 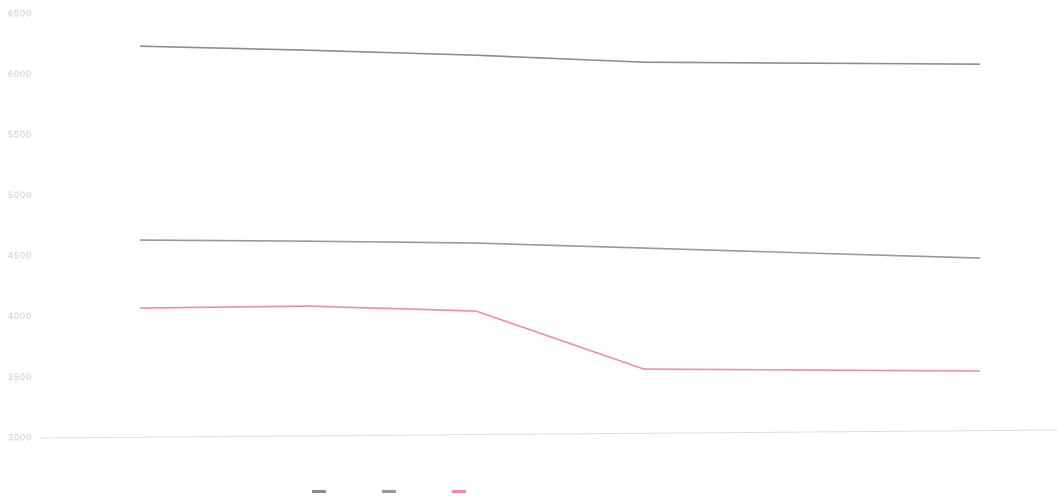 What do you see at coordinates (20, 135) in the screenshot?
I see `y-tick-label: 5500` at bounding box center [20, 135].